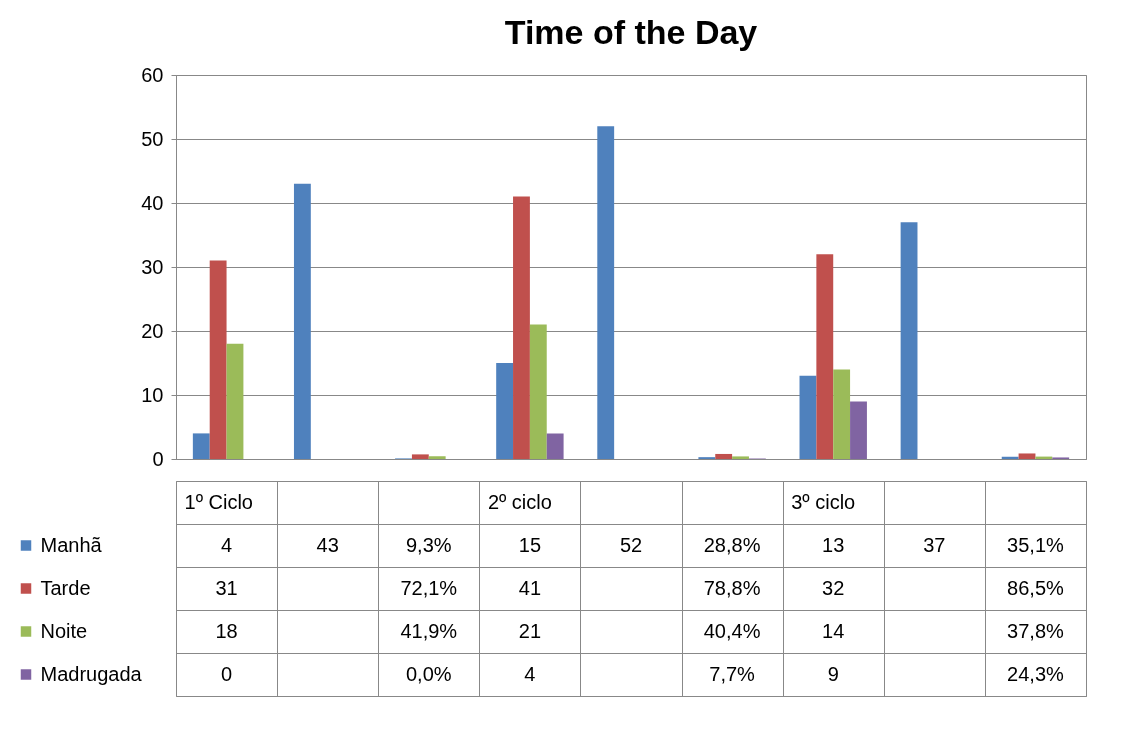  I want to click on data-label: 35,1%, so click(1036, 544).